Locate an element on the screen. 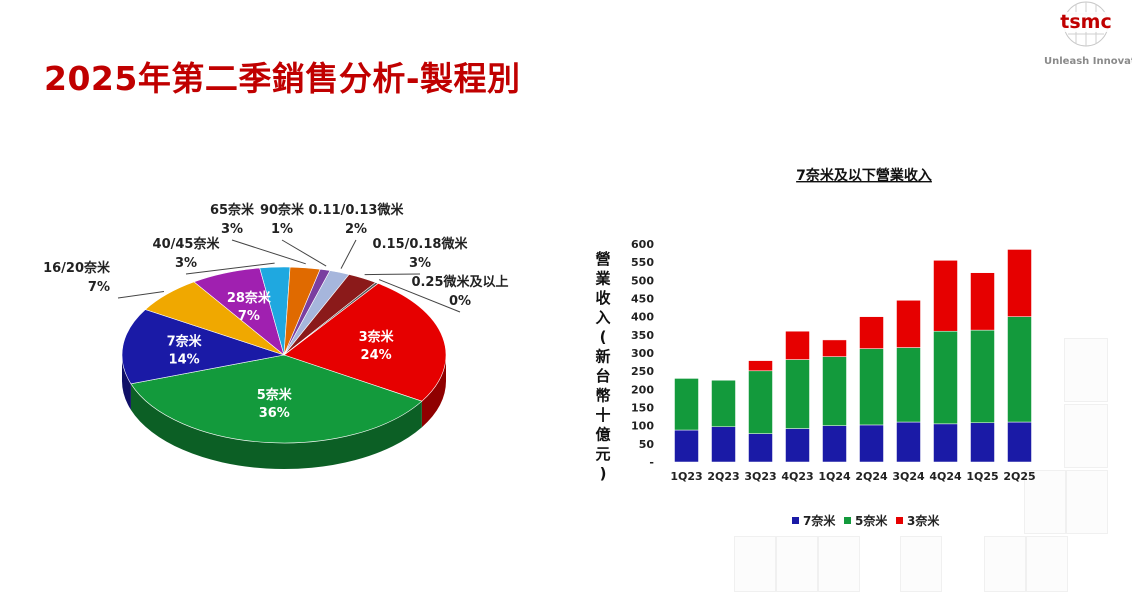 This screenshot has width=1132, height=592. bar-3Q23-7奈米 is located at coordinates (760, 448).